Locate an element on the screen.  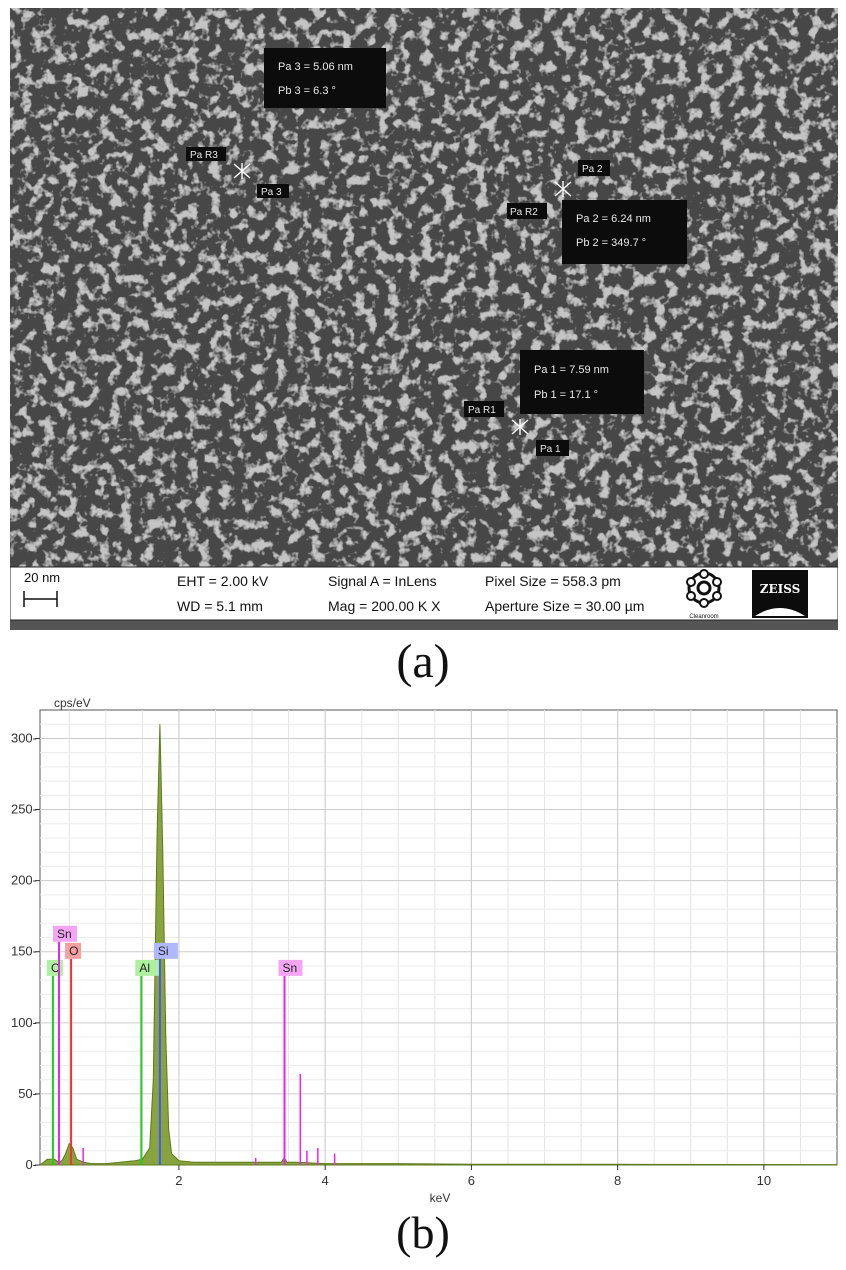
measurement-2: Pa 2 Pa R2 Pa 2 = 6.24 nm Pb 2 = 349.7 ° is located at coordinates (597, 212).